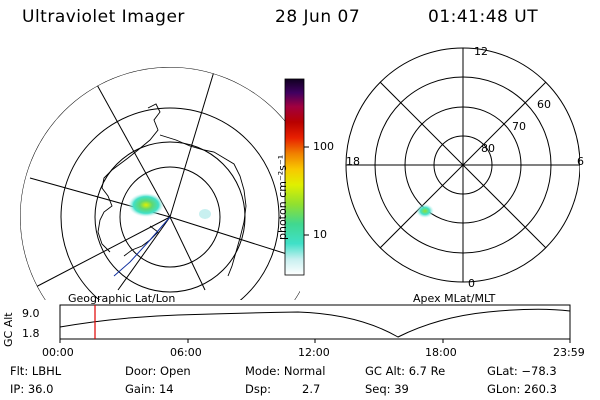 This screenshot has width=600, height=400. Describe the element at coordinates (471, 283) in the screenshot. I see `mlt-label-0: 0` at that location.